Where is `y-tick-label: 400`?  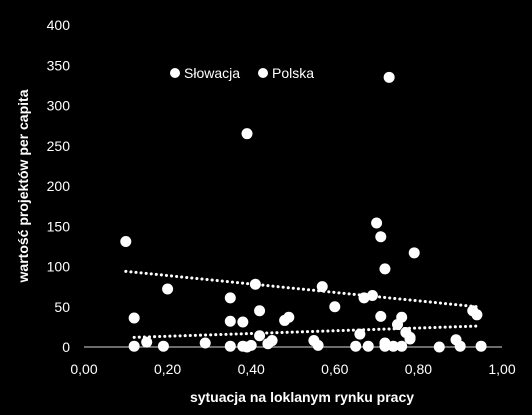 y-tick-label: 400 is located at coordinates (59, 25).